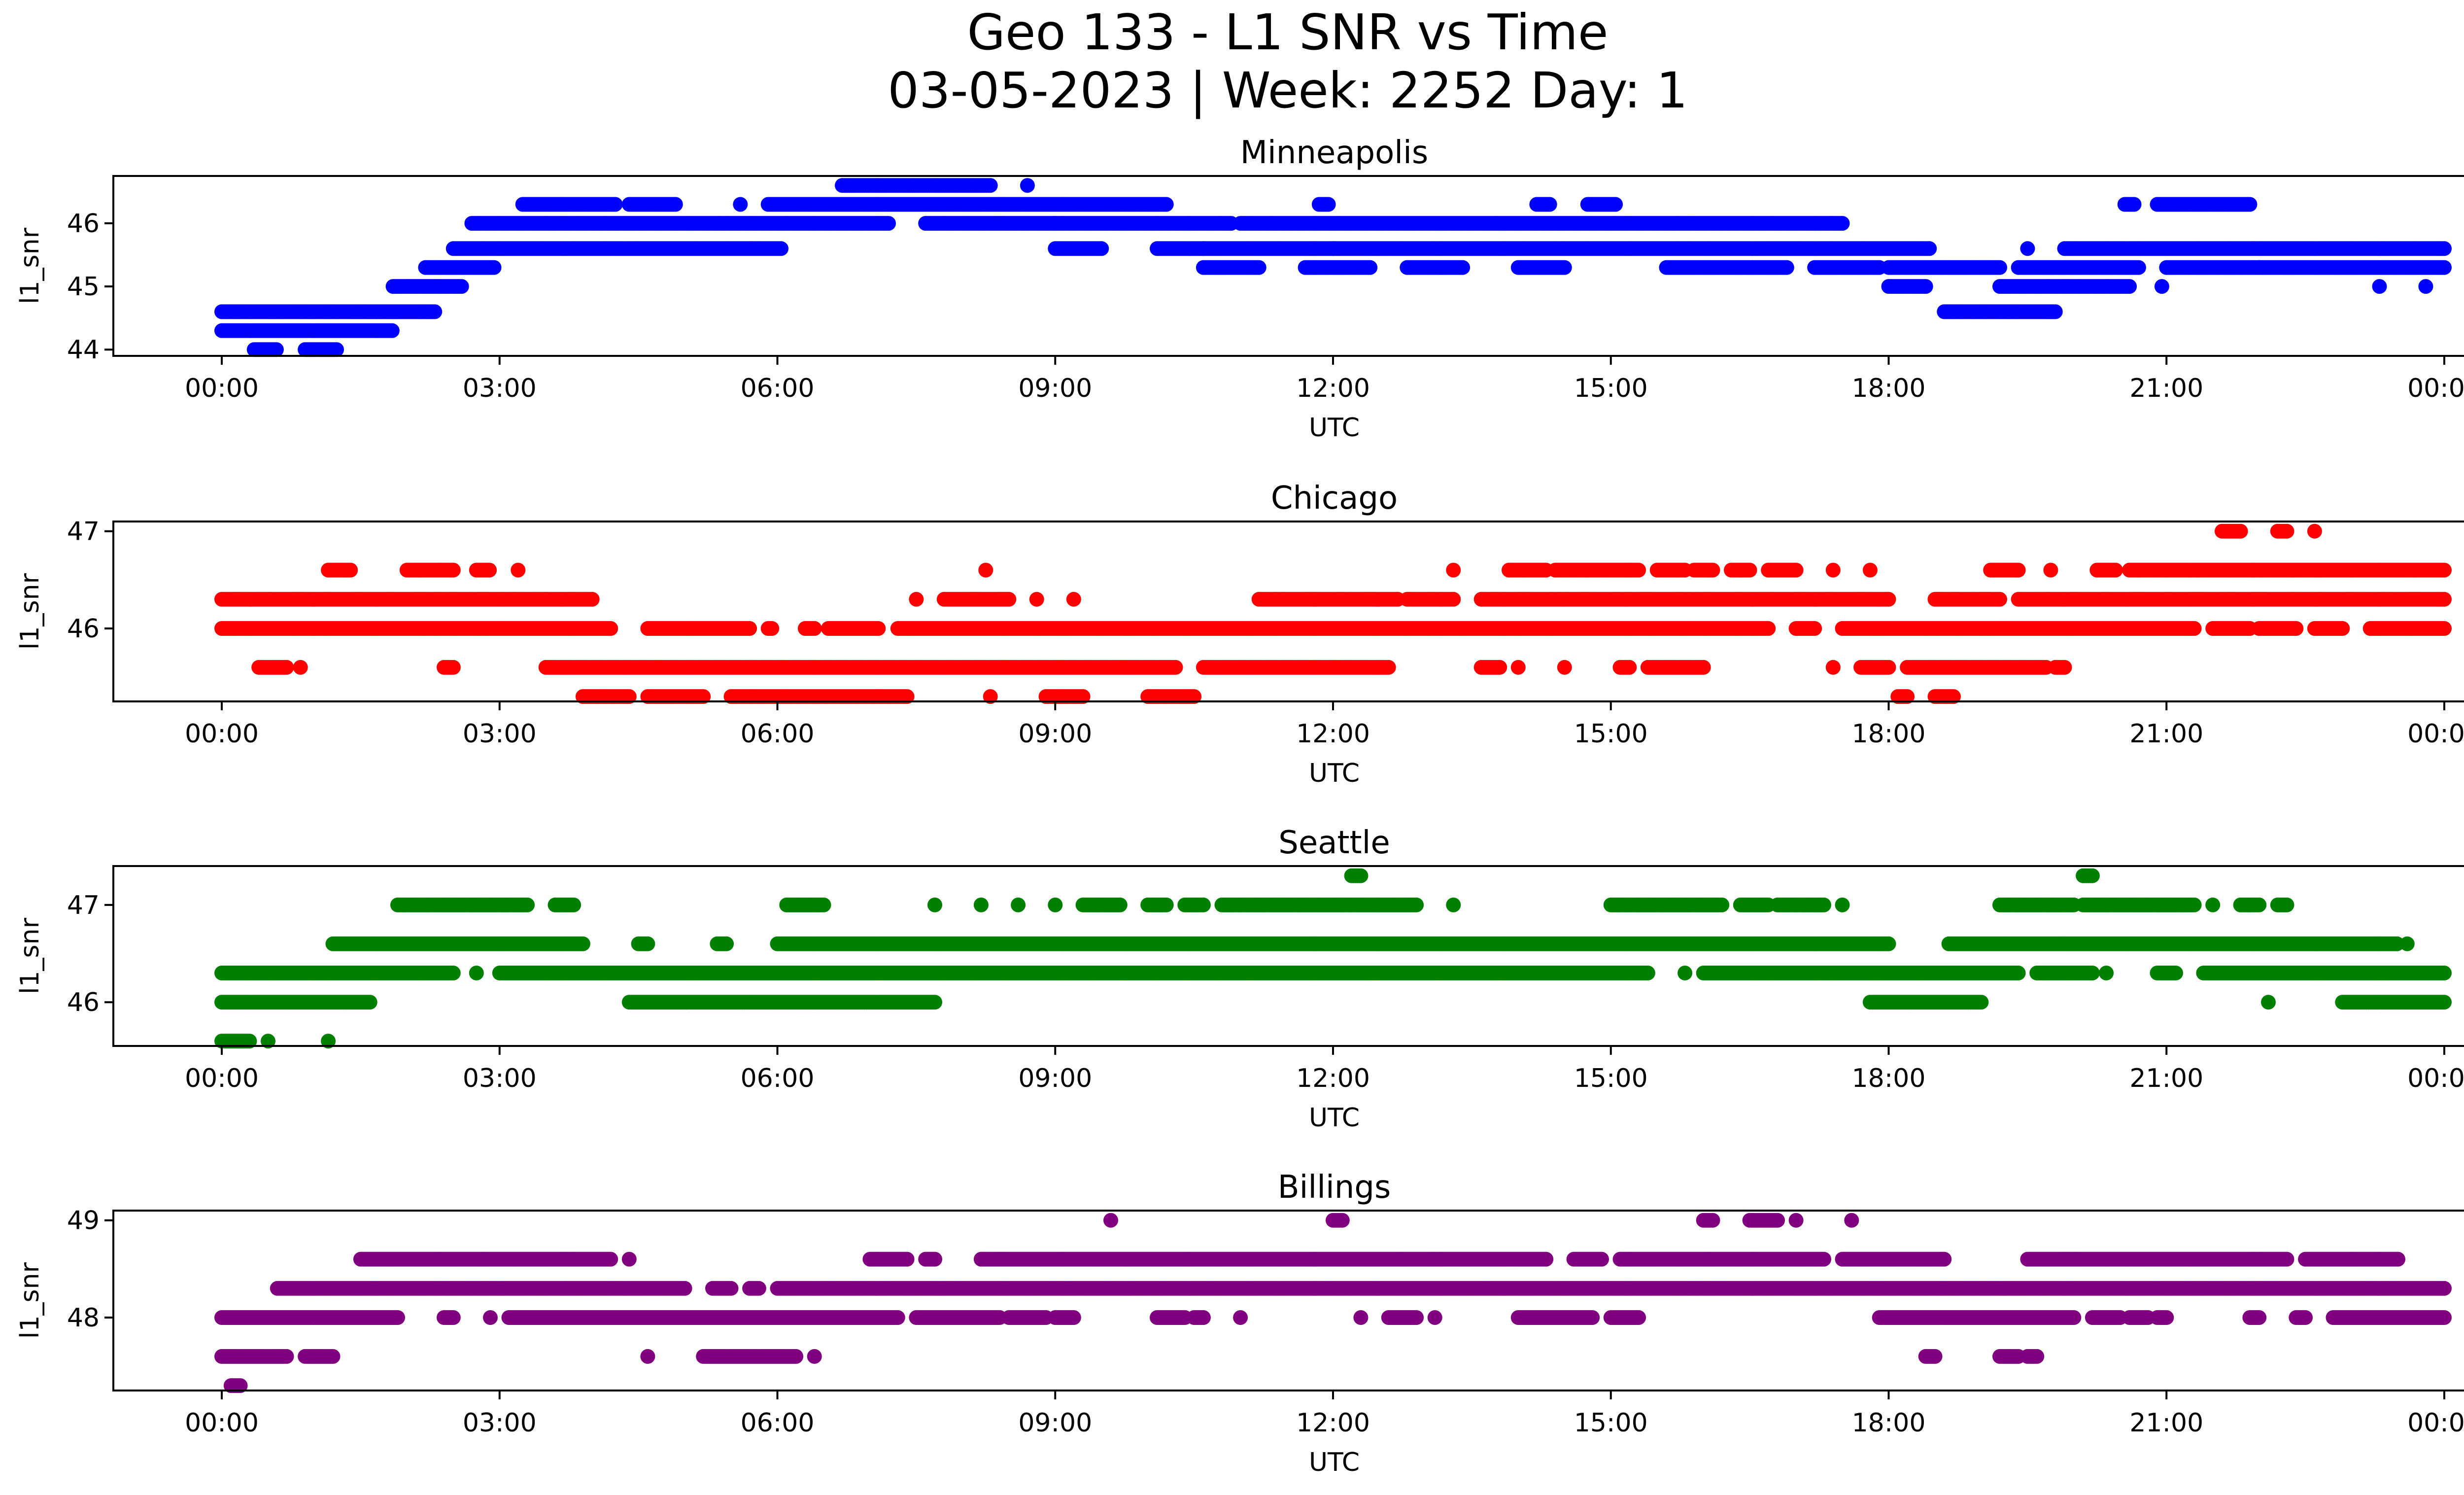  I want to click on figure-title-line-2: 03-05-2023 | Week: 2252 Day: 1, so click(1287, 90).